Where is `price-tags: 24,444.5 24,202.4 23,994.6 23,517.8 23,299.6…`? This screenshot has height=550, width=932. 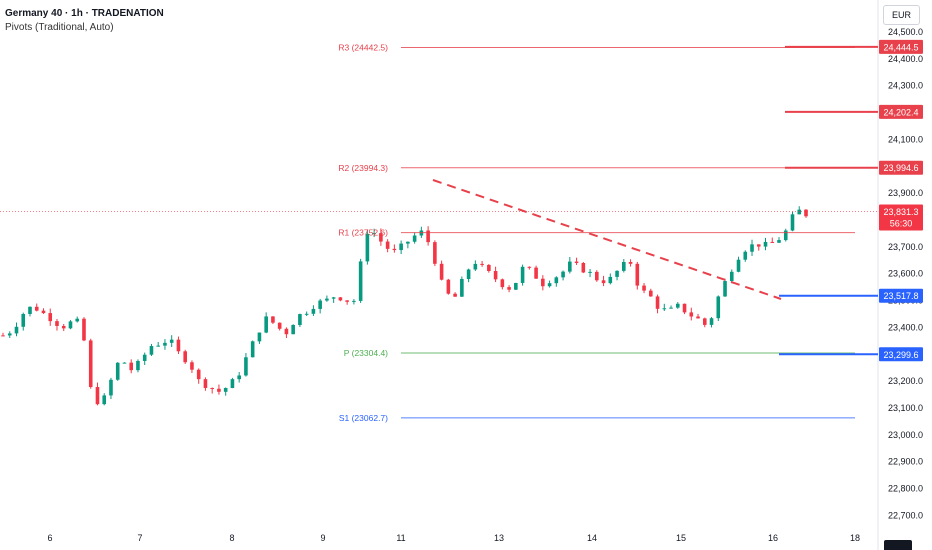 price-tags: 24,444.5 24,202.4 23,994.6 23,517.8 23,299.6… is located at coordinates (851, 200).